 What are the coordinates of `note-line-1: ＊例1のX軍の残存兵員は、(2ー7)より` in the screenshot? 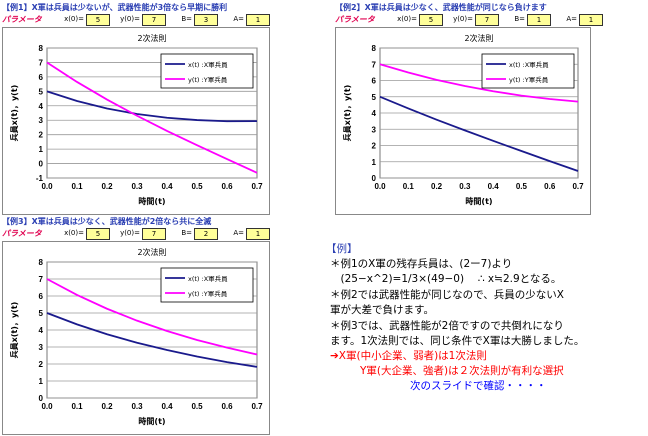 It's located at (421, 264).